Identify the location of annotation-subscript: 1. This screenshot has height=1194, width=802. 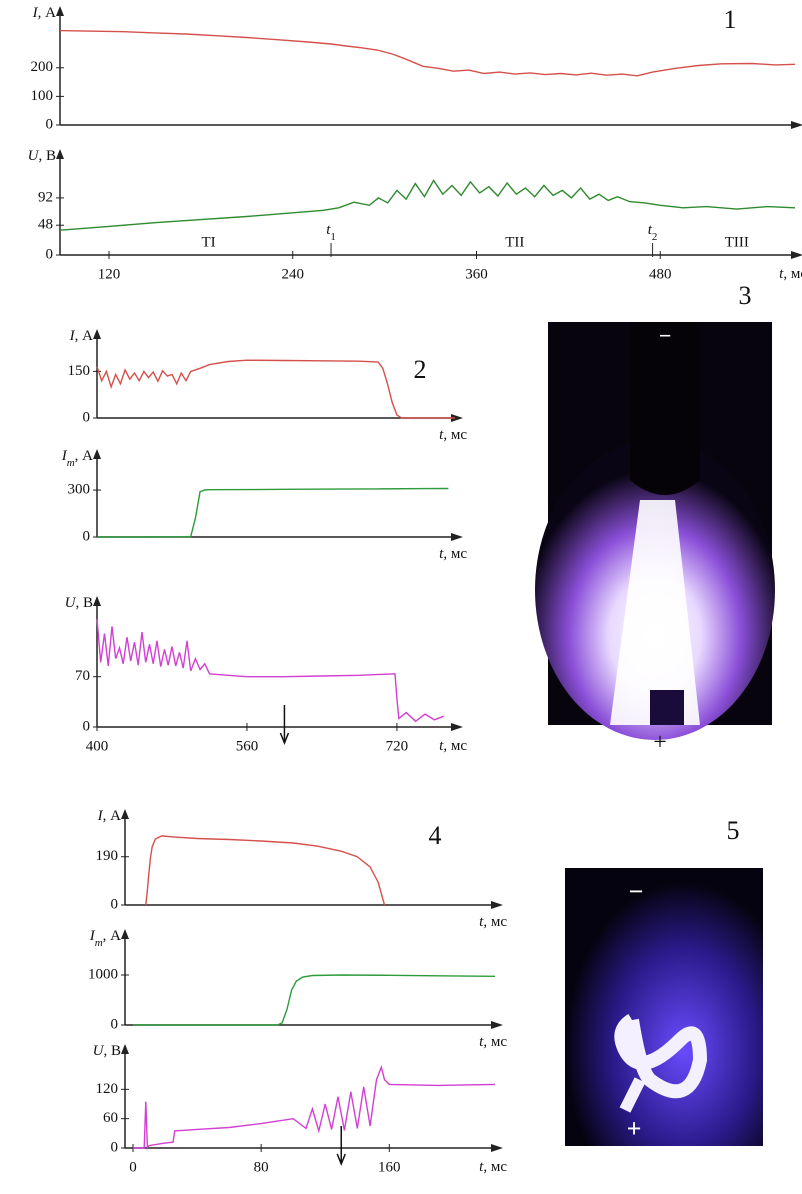
(333, 237).